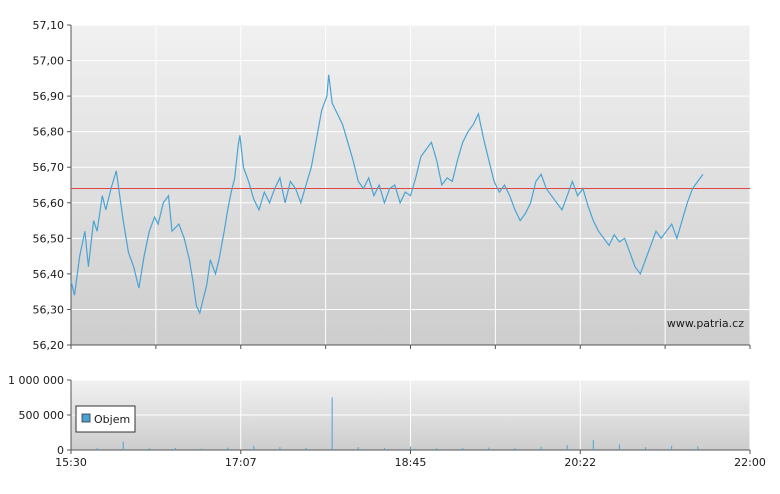 This screenshot has width=780, height=494. I want to click on price-y-tick-label: 57,00, so click(49, 61).